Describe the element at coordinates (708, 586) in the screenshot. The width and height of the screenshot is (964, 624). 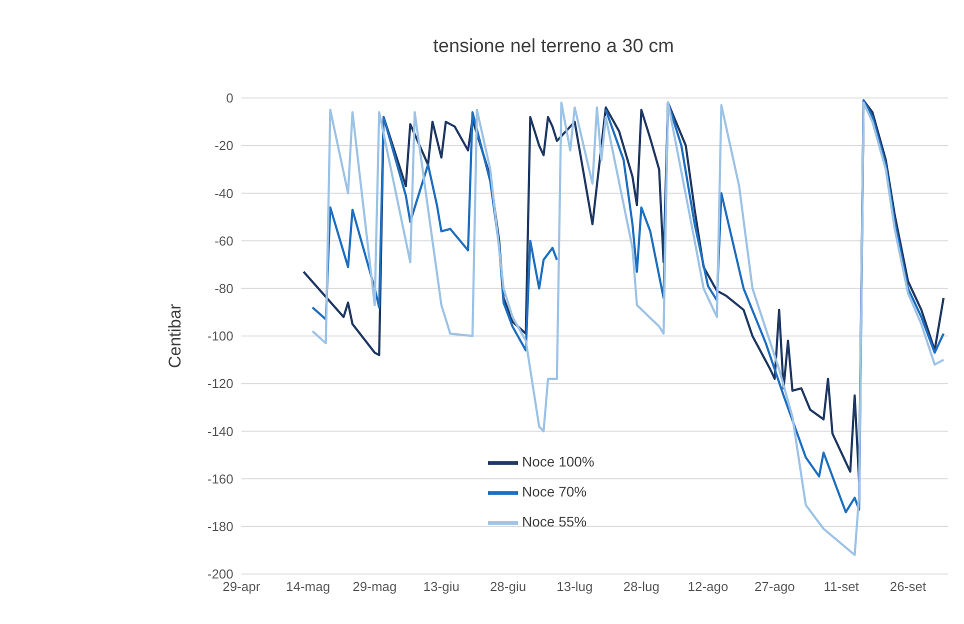
I see `x-tick-label: 12-ago` at that location.